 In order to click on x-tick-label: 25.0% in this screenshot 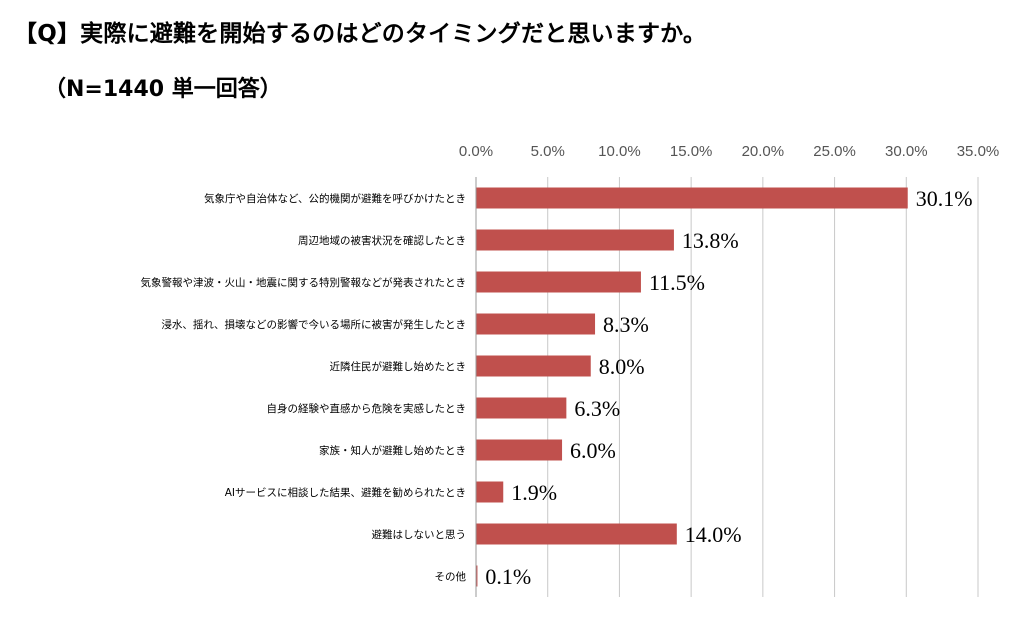, I will do `click(834, 151)`.